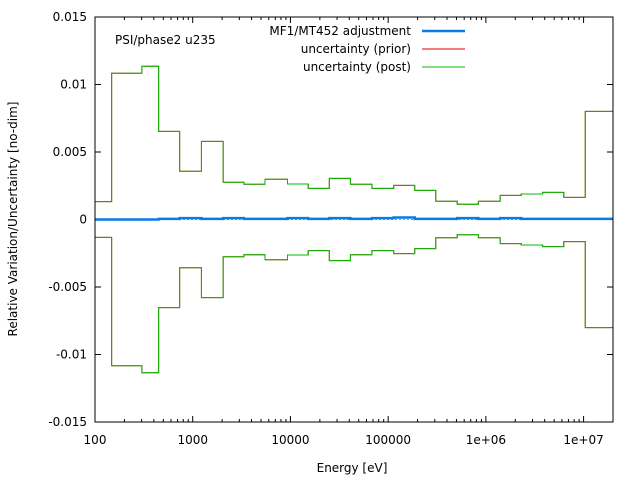 This screenshot has height=484, width=640. I want to click on x-tick-label: 1e+07, so click(583, 440).